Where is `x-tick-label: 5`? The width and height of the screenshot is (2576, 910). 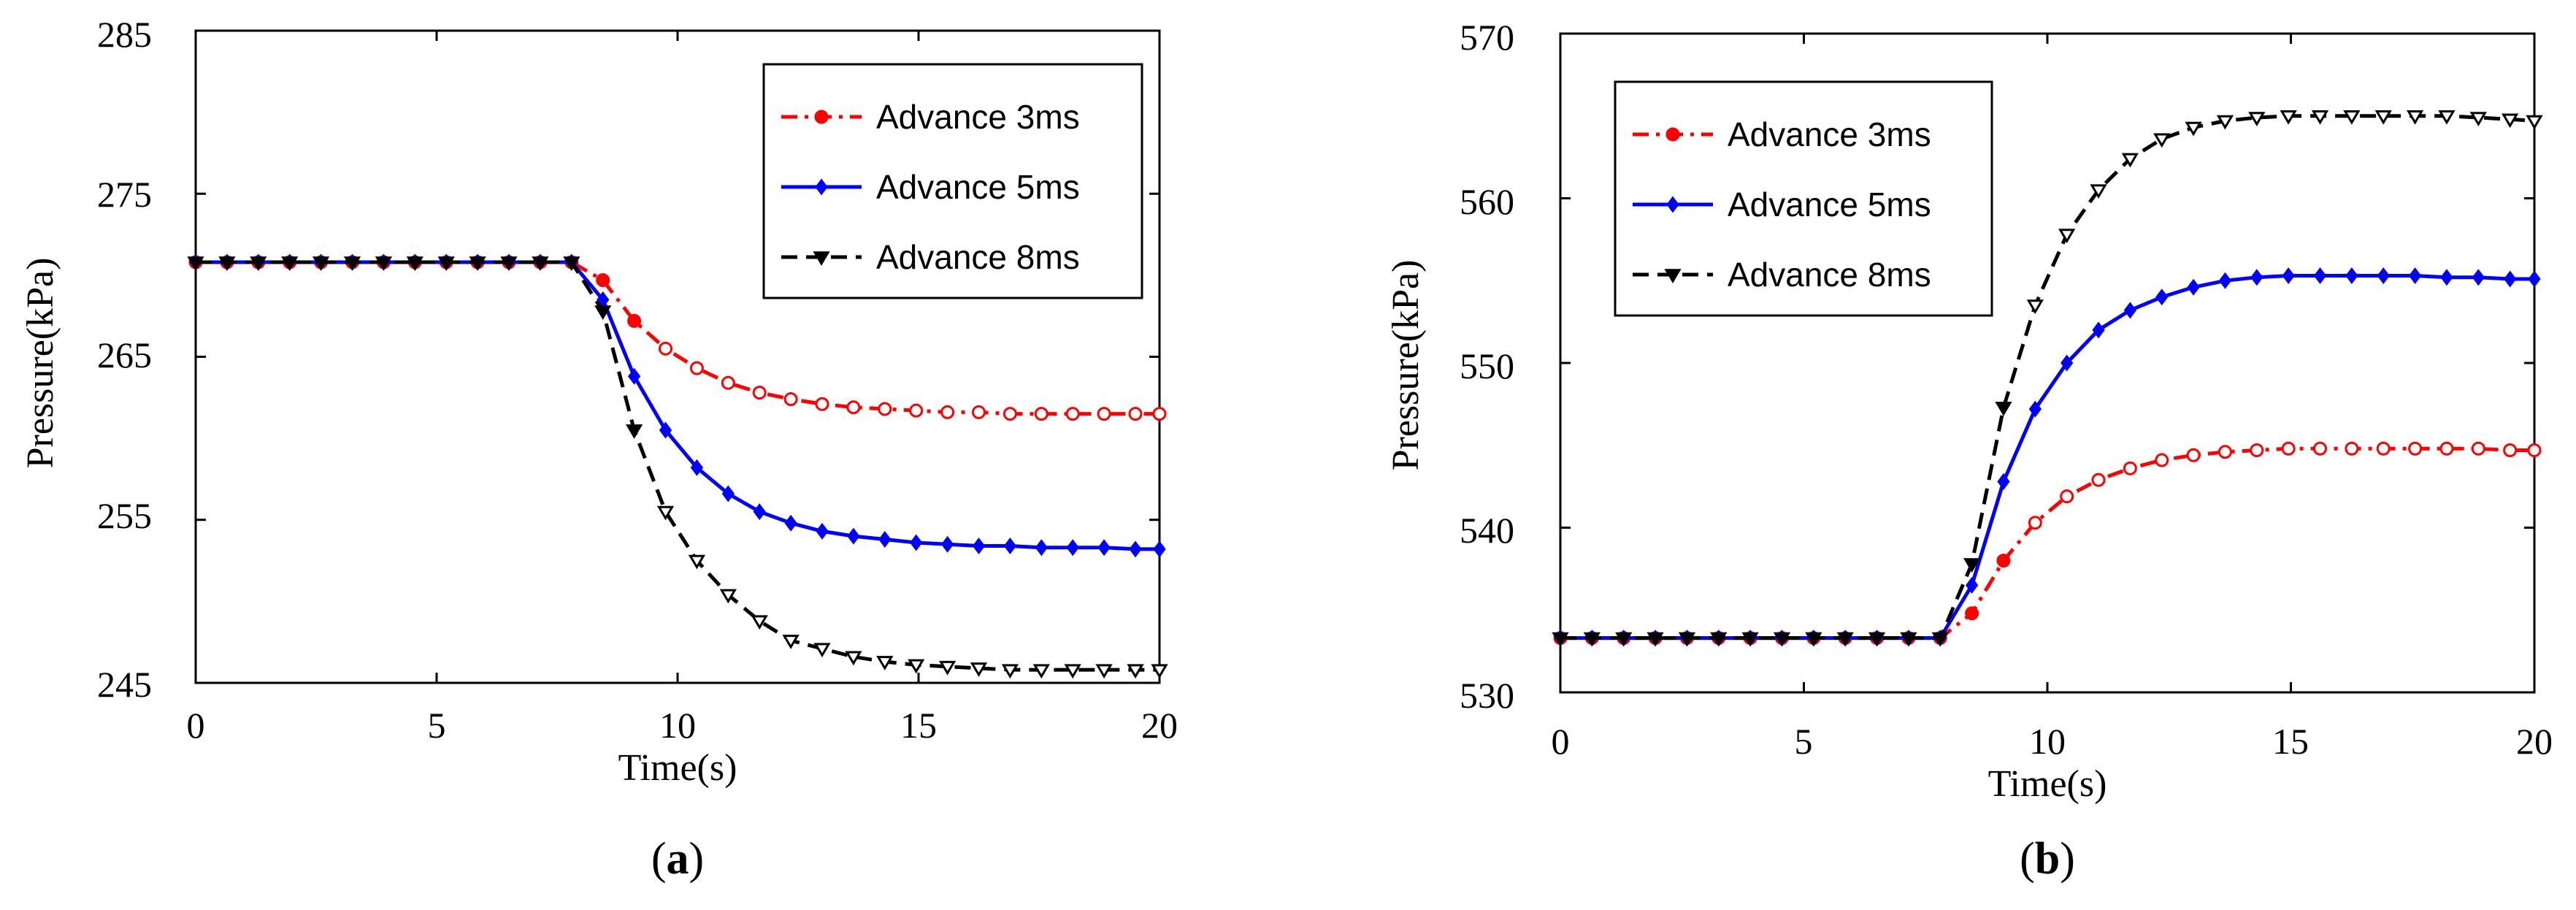
x-tick-label: 5 is located at coordinates (1804, 741).